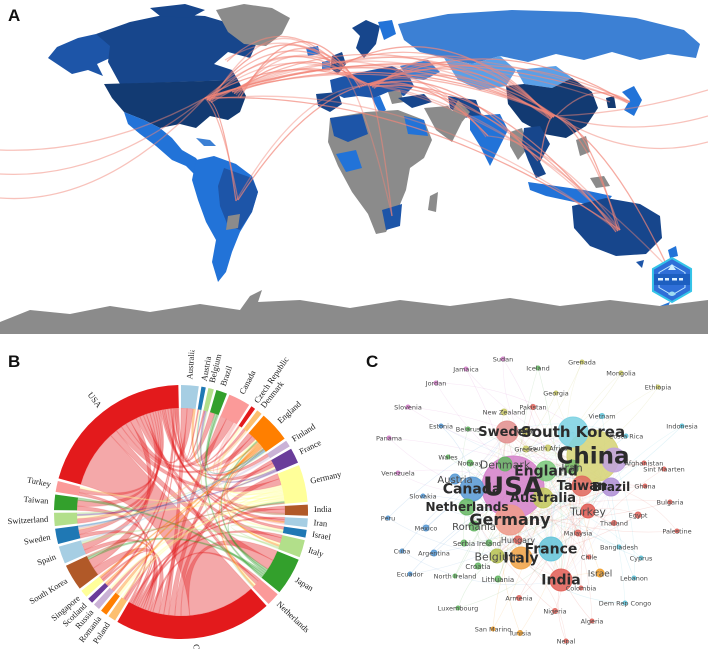 Image resolution: width=708 pixels, height=649 pixels. Describe the element at coordinates (645, 486) in the screenshot. I see `network-node-ghana` at that location.